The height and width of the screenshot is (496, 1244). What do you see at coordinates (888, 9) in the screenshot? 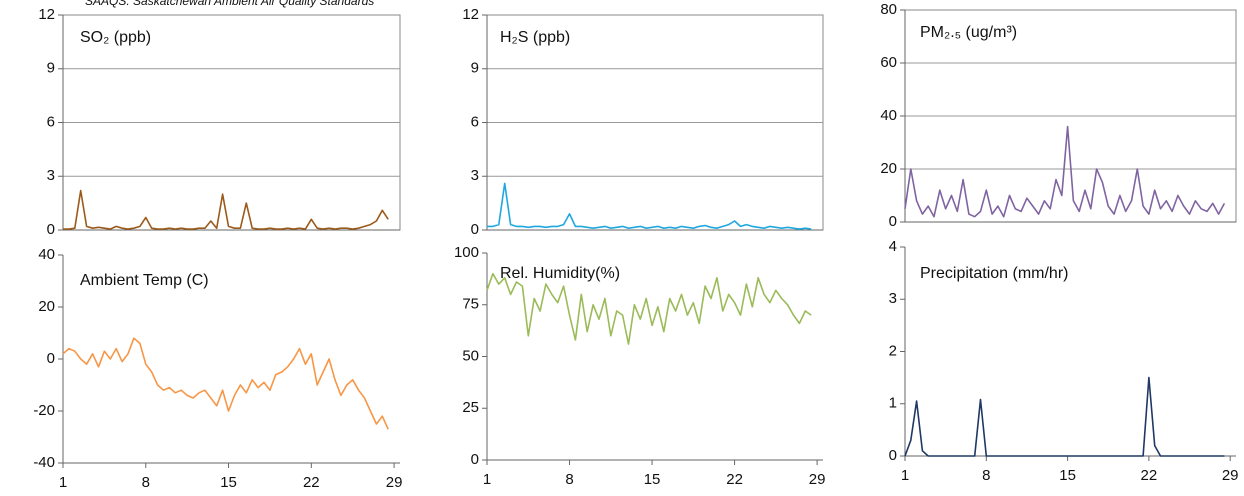
I see `y-tick-label: 80` at bounding box center [888, 9].